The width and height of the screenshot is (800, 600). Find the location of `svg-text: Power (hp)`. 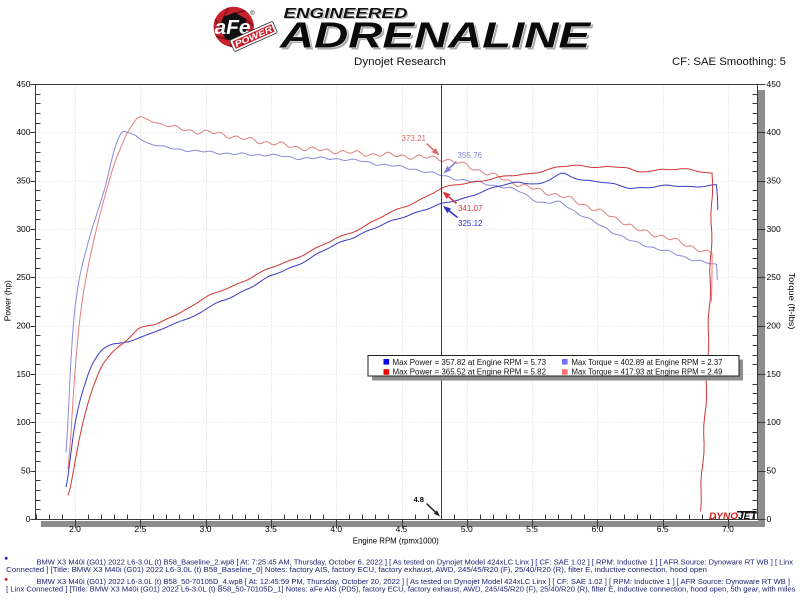

svg-text: Power (hp) is located at coordinates (8, 300).